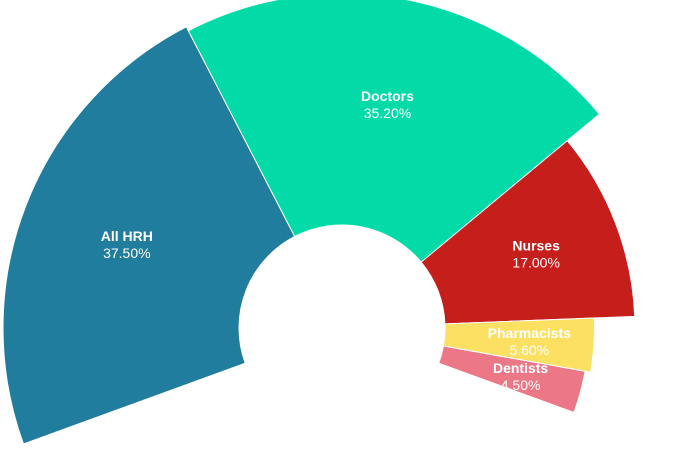 The height and width of the screenshot is (451, 685). I want to click on slice-label: Nurses, so click(536, 245).